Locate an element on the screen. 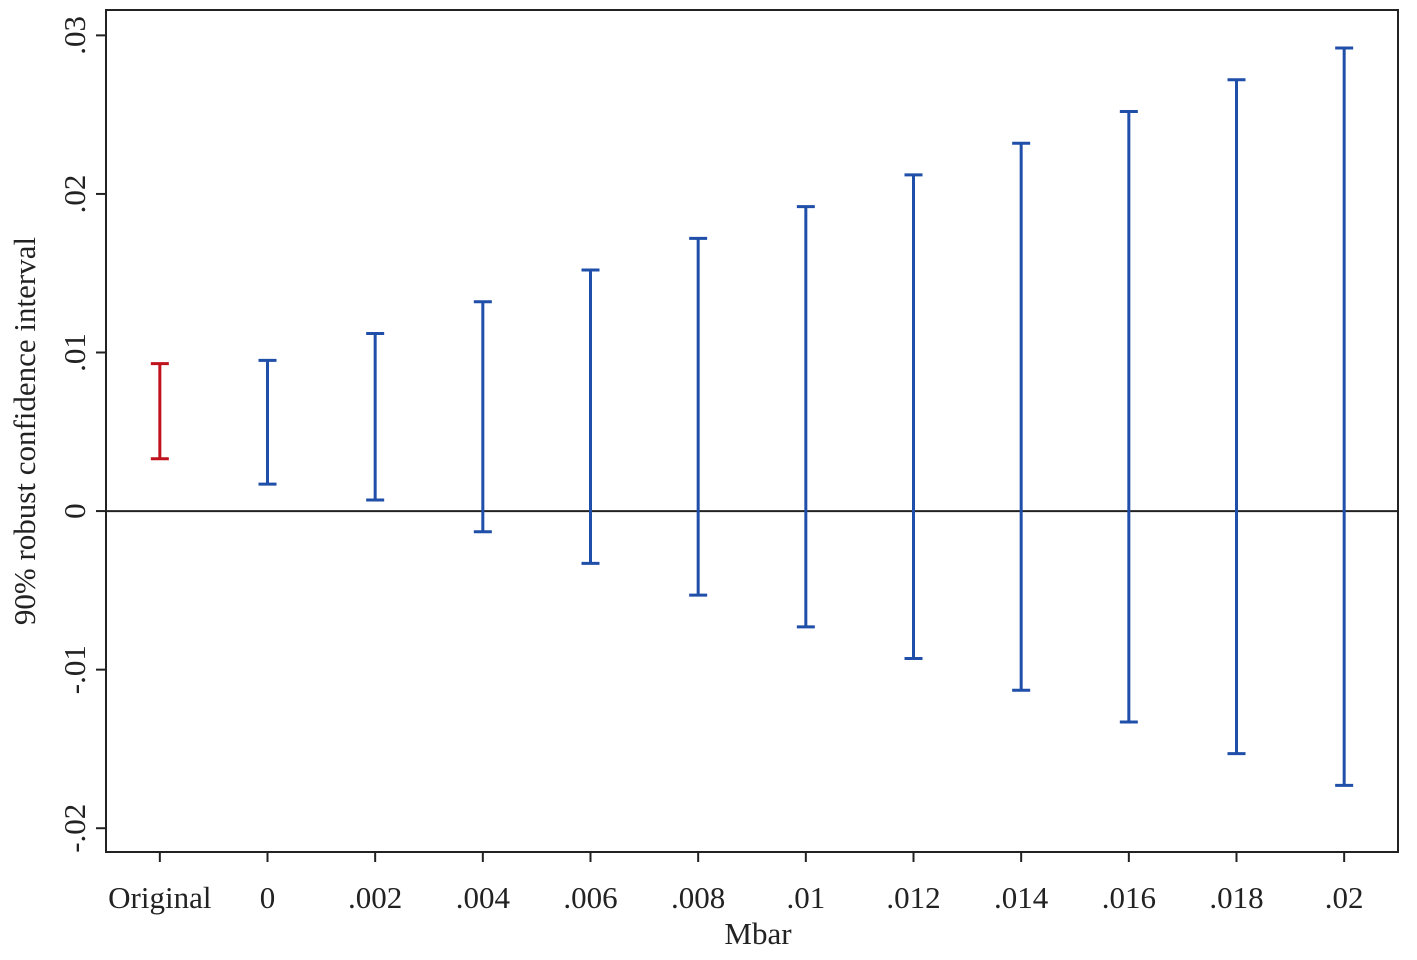 This screenshot has width=1417, height=960. x-tick-label: .004 is located at coordinates (483, 897).